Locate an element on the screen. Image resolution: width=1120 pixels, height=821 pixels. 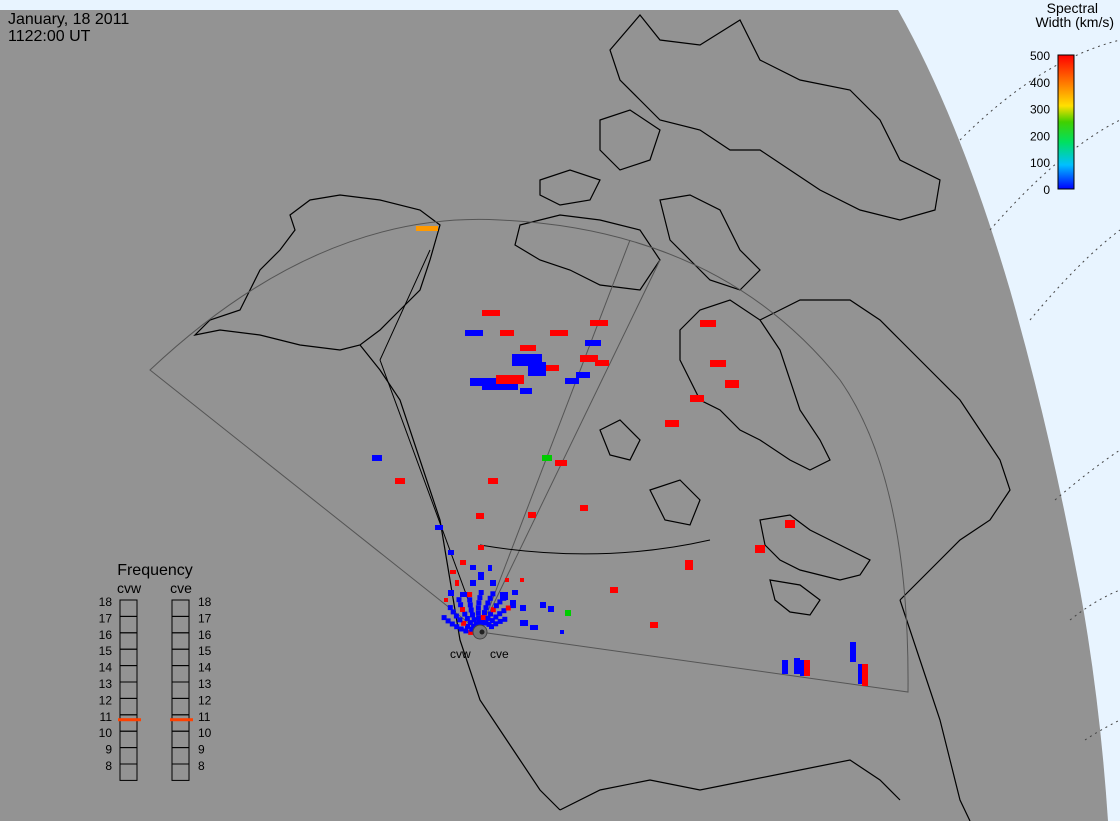
radar-site-dot is located at coordinates (482, 632).